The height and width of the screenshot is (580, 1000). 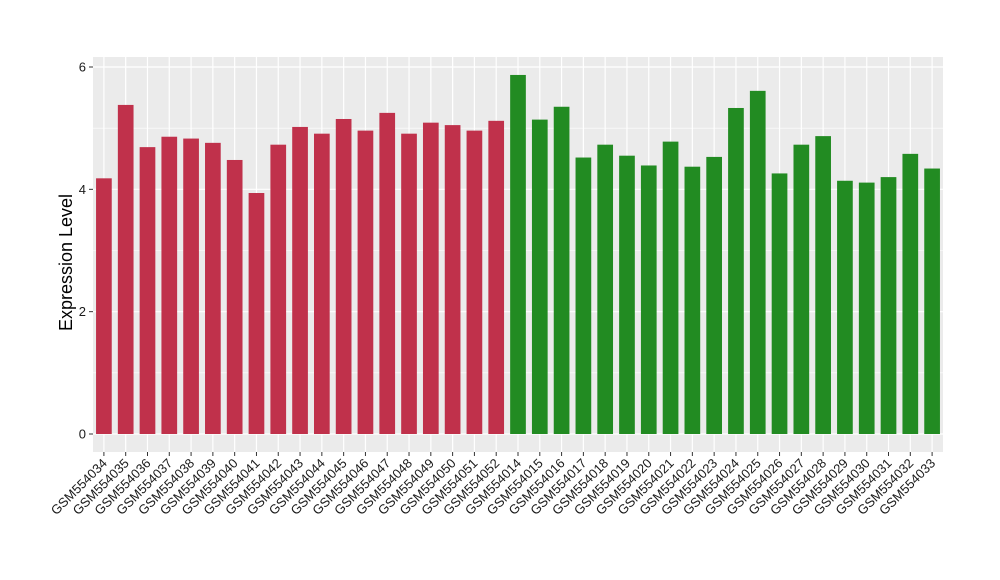 I want to click on bar-GSM554038, so click(x=191, y=286).